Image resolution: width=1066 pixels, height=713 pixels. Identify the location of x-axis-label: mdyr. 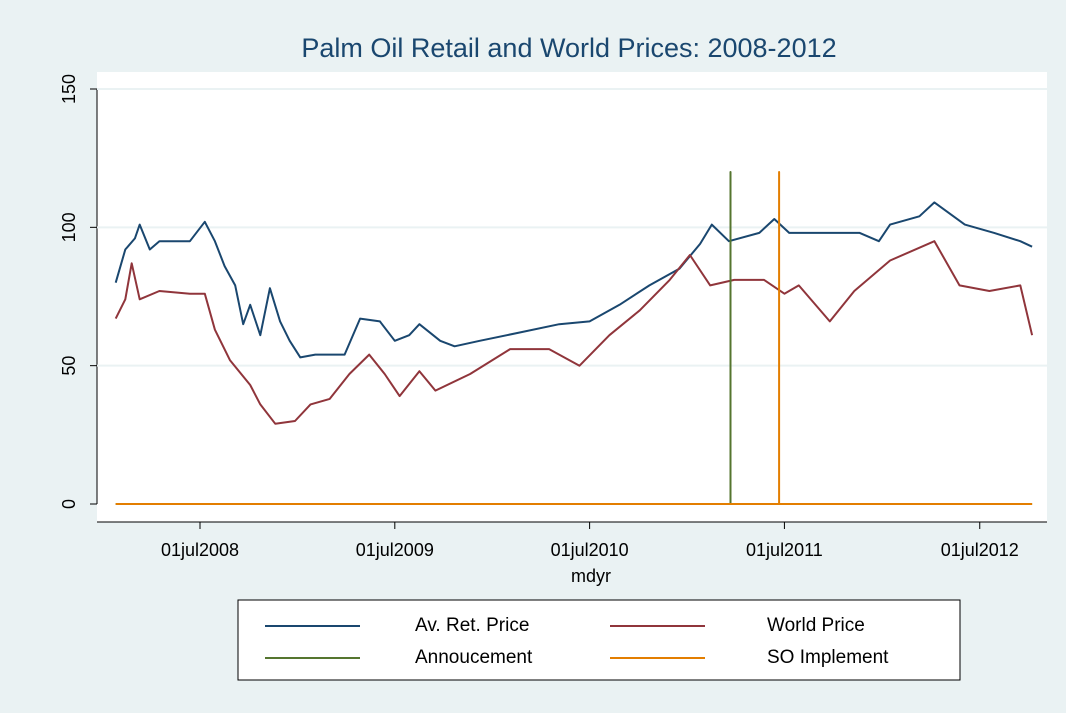
(591, 576).